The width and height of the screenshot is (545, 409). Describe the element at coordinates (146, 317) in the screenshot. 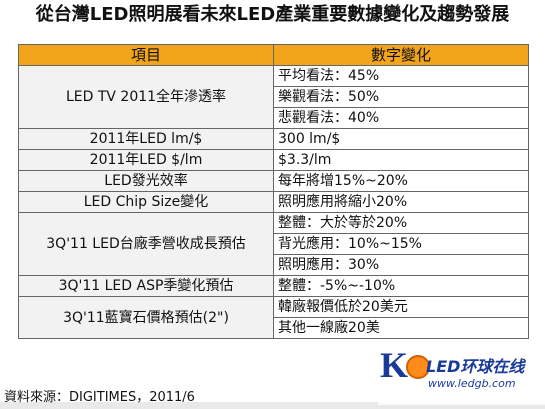

I see `row-label: 3Q'11藍寶石價格預估(2")` at that location.